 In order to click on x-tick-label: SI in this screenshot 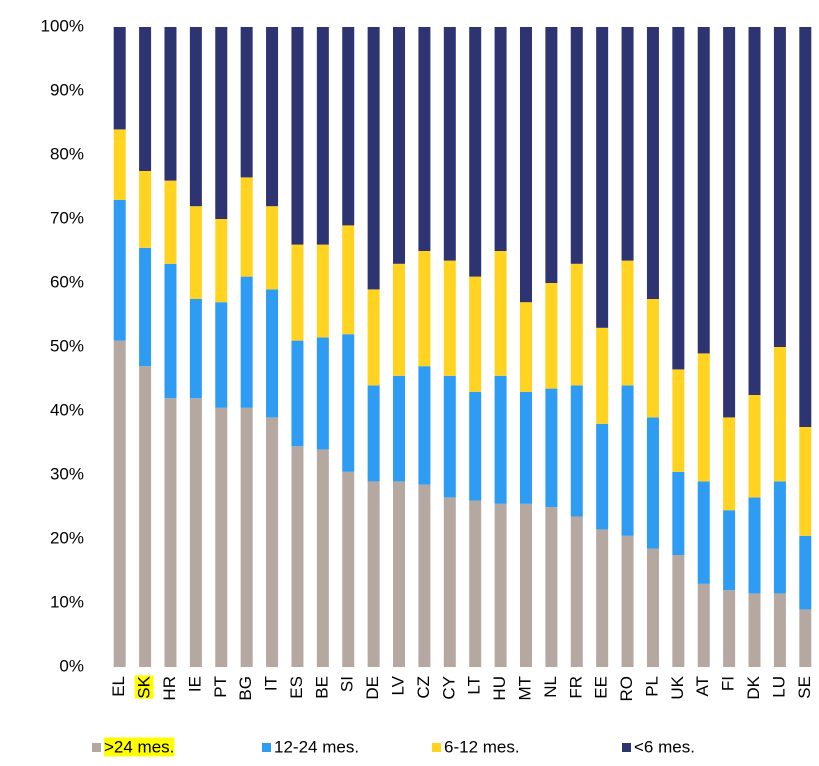, I will do `click(347, 684)`.